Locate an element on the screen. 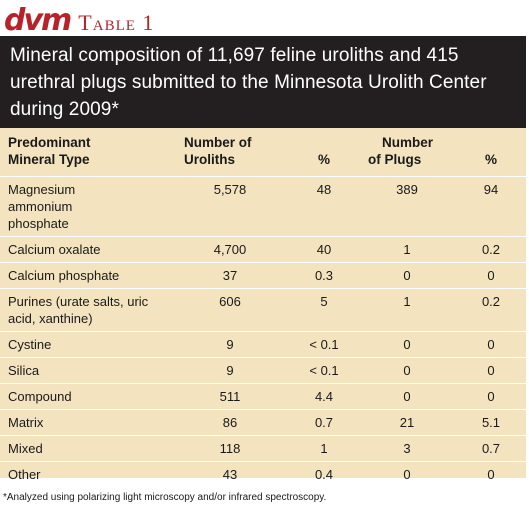 The height and width of the screenshot is (515, 529). mineral-type-text: Magnesium ammonium phosphate is located at coordinates (42, 206).